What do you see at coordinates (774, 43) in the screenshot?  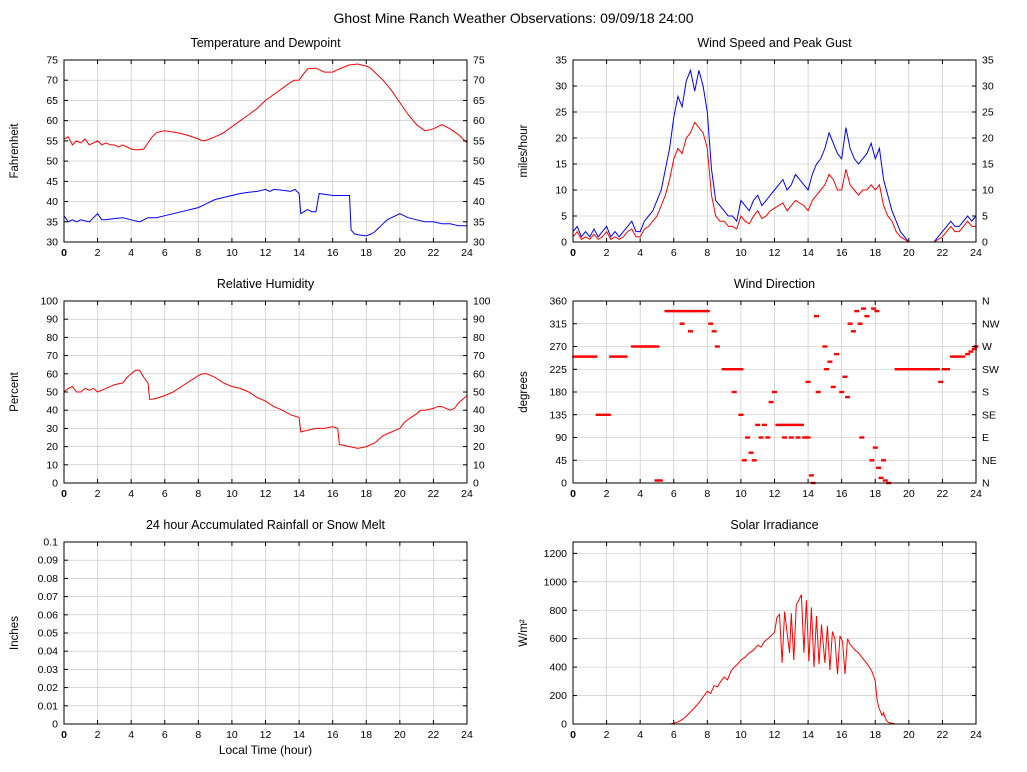 I see `svg-text: Wind Speed and Peak Gust` at bounding box center [774, 43].